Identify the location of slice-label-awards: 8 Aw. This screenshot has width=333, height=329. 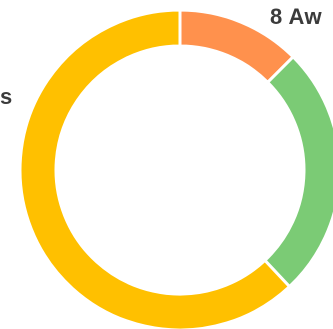
(296, 16).